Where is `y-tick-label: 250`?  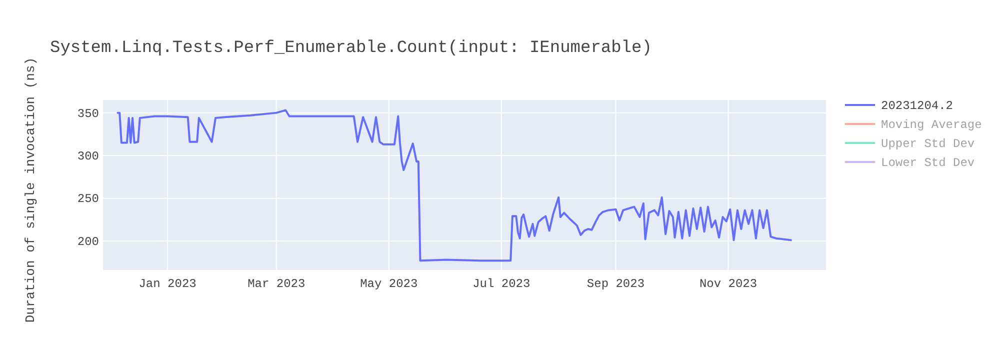
y-tick-label: 250 is located at coordinates (88, 199).